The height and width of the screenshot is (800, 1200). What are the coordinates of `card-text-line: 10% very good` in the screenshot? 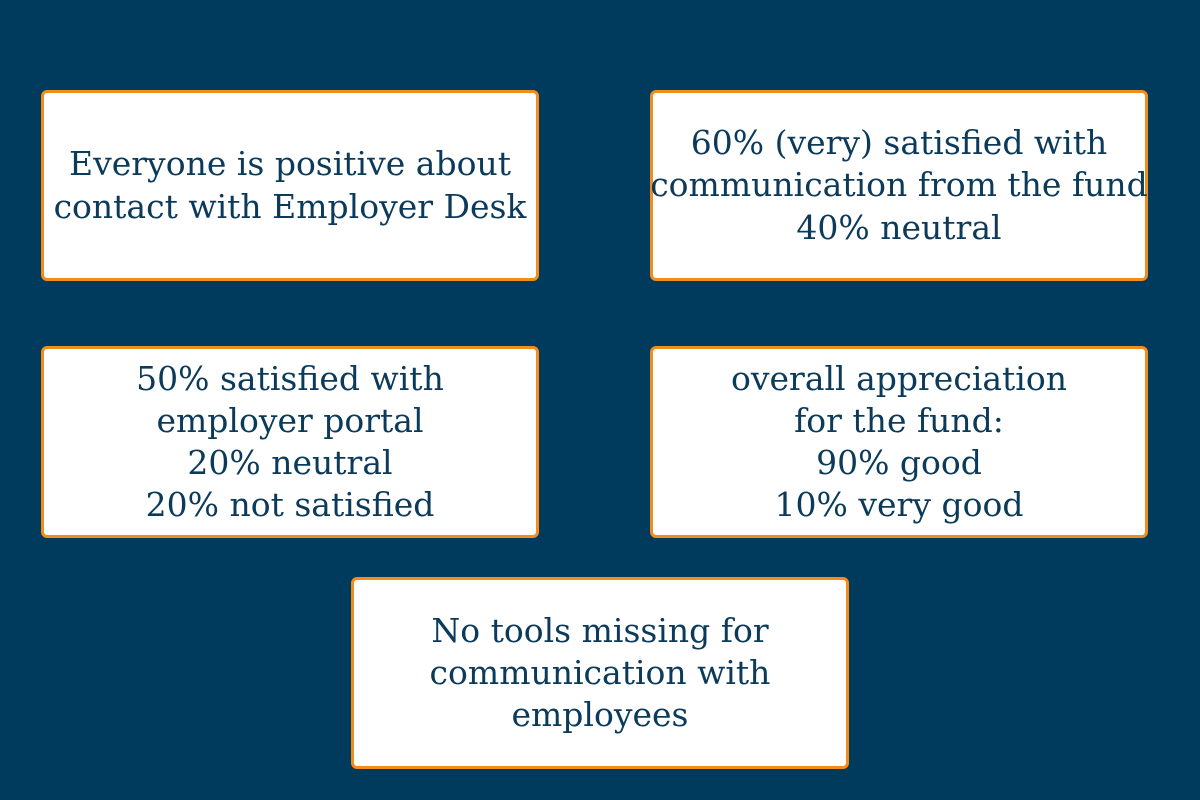 It's located at (899, 505).